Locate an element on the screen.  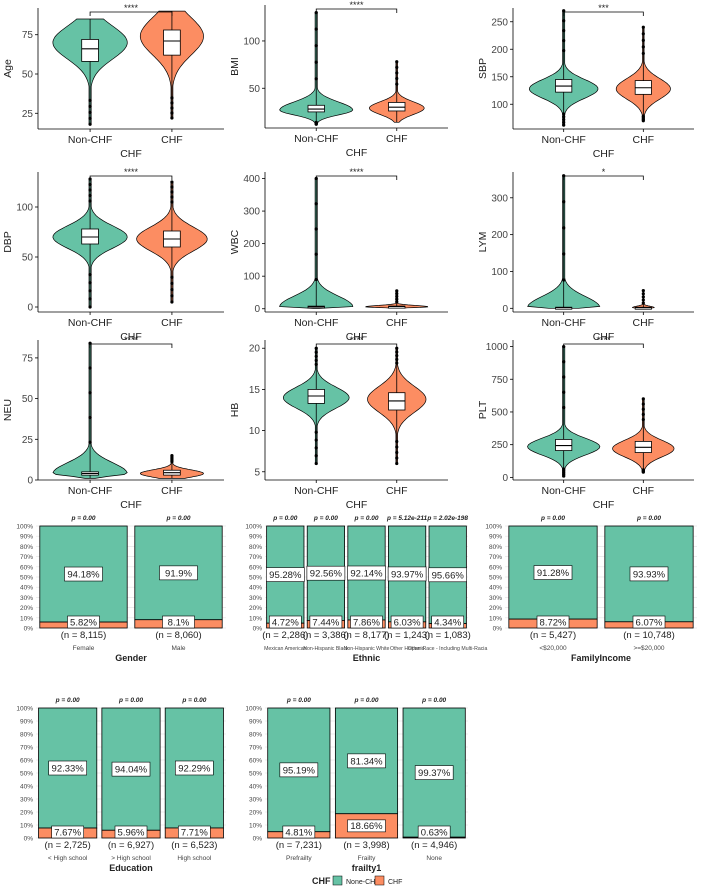
y-tick-label: 200 is located at coordinates (251, 244).